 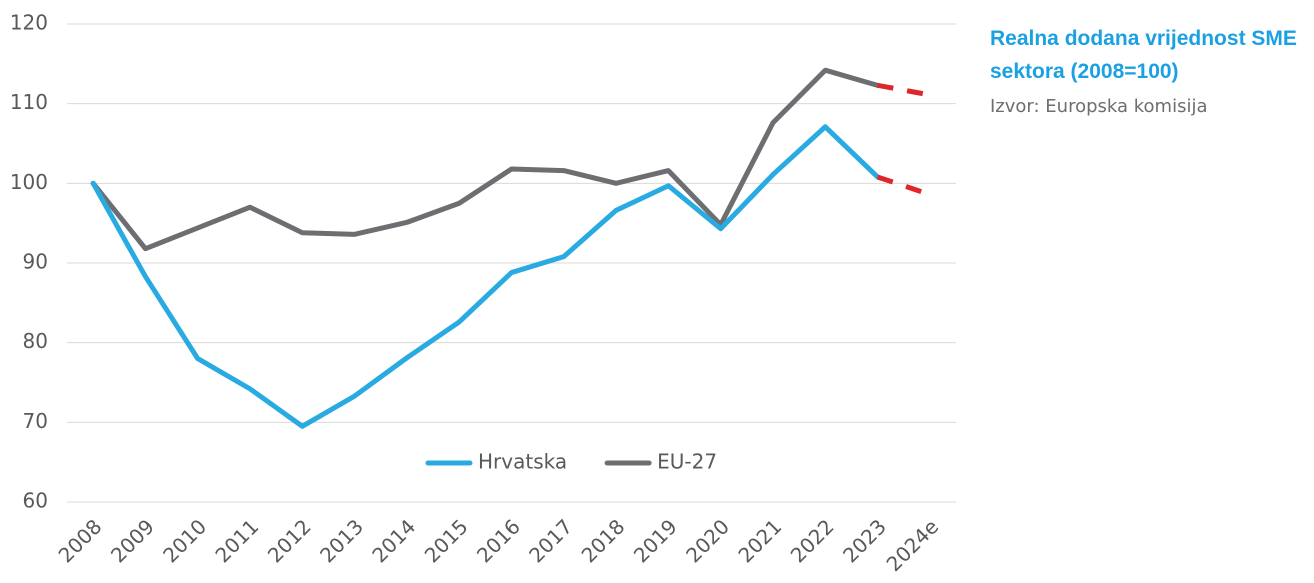 What do you see at coordinates (132, 540) in the screenshot?
I see `x-tick-label: 2009` at bounding box center [132, 540].